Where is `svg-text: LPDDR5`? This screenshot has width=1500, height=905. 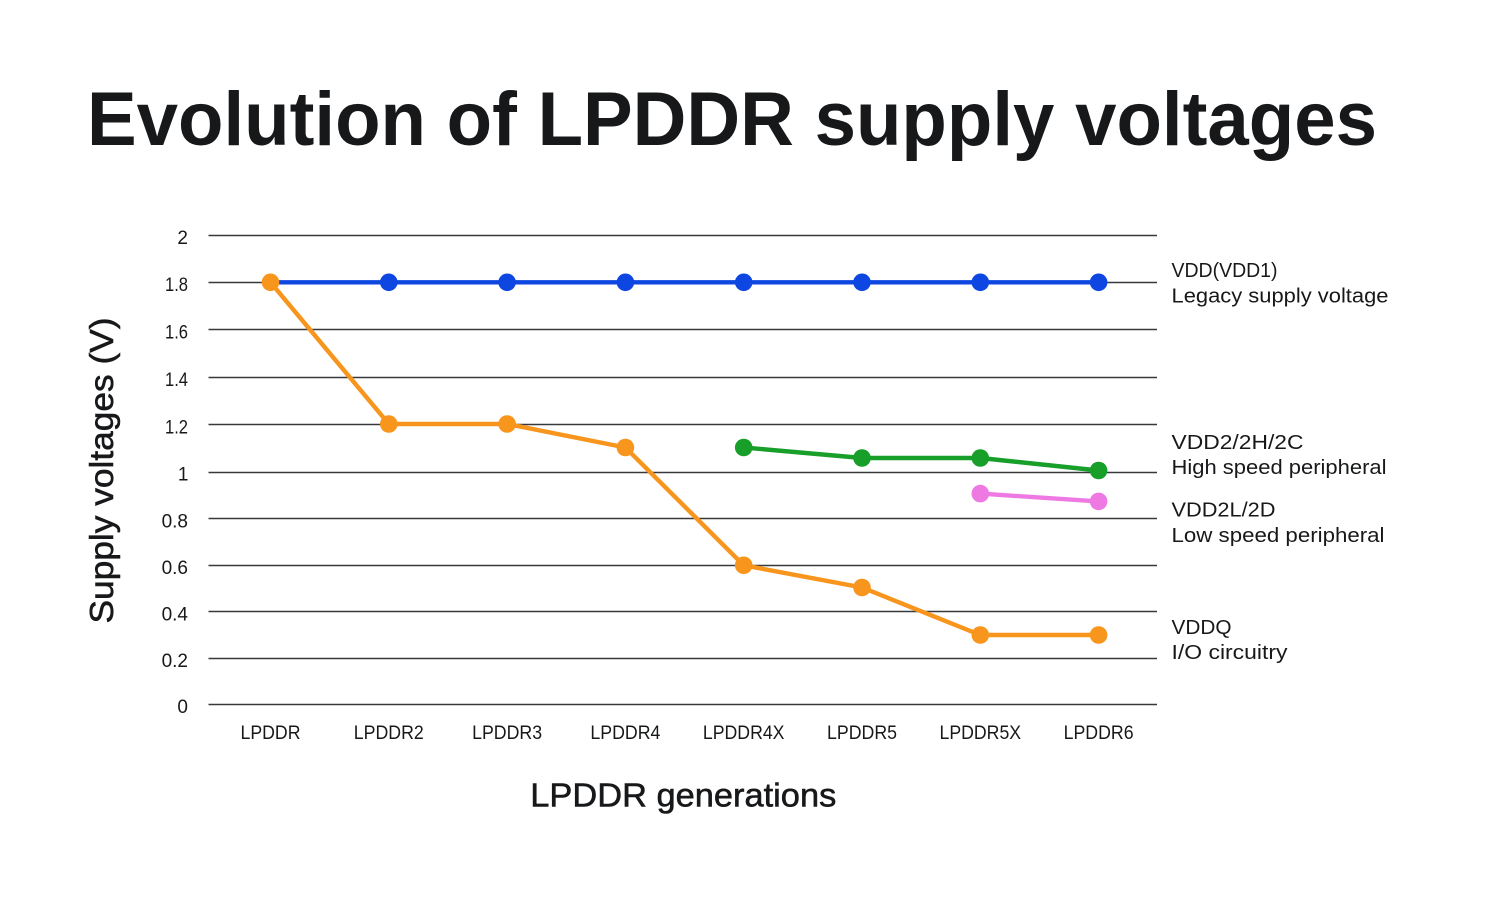
svg-text: LPDDR5 is located at coordinates (862, 733).